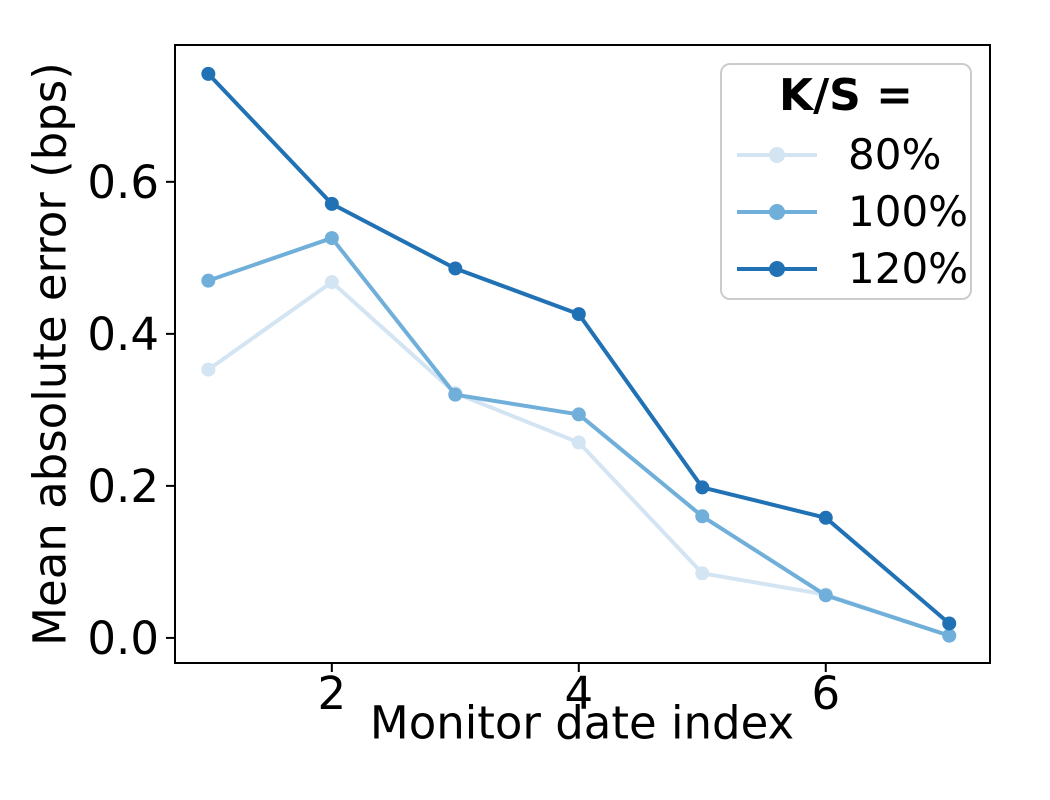 The image size is (1050, 800). I want to click on x-tick-label: 4, so click(578, 693).